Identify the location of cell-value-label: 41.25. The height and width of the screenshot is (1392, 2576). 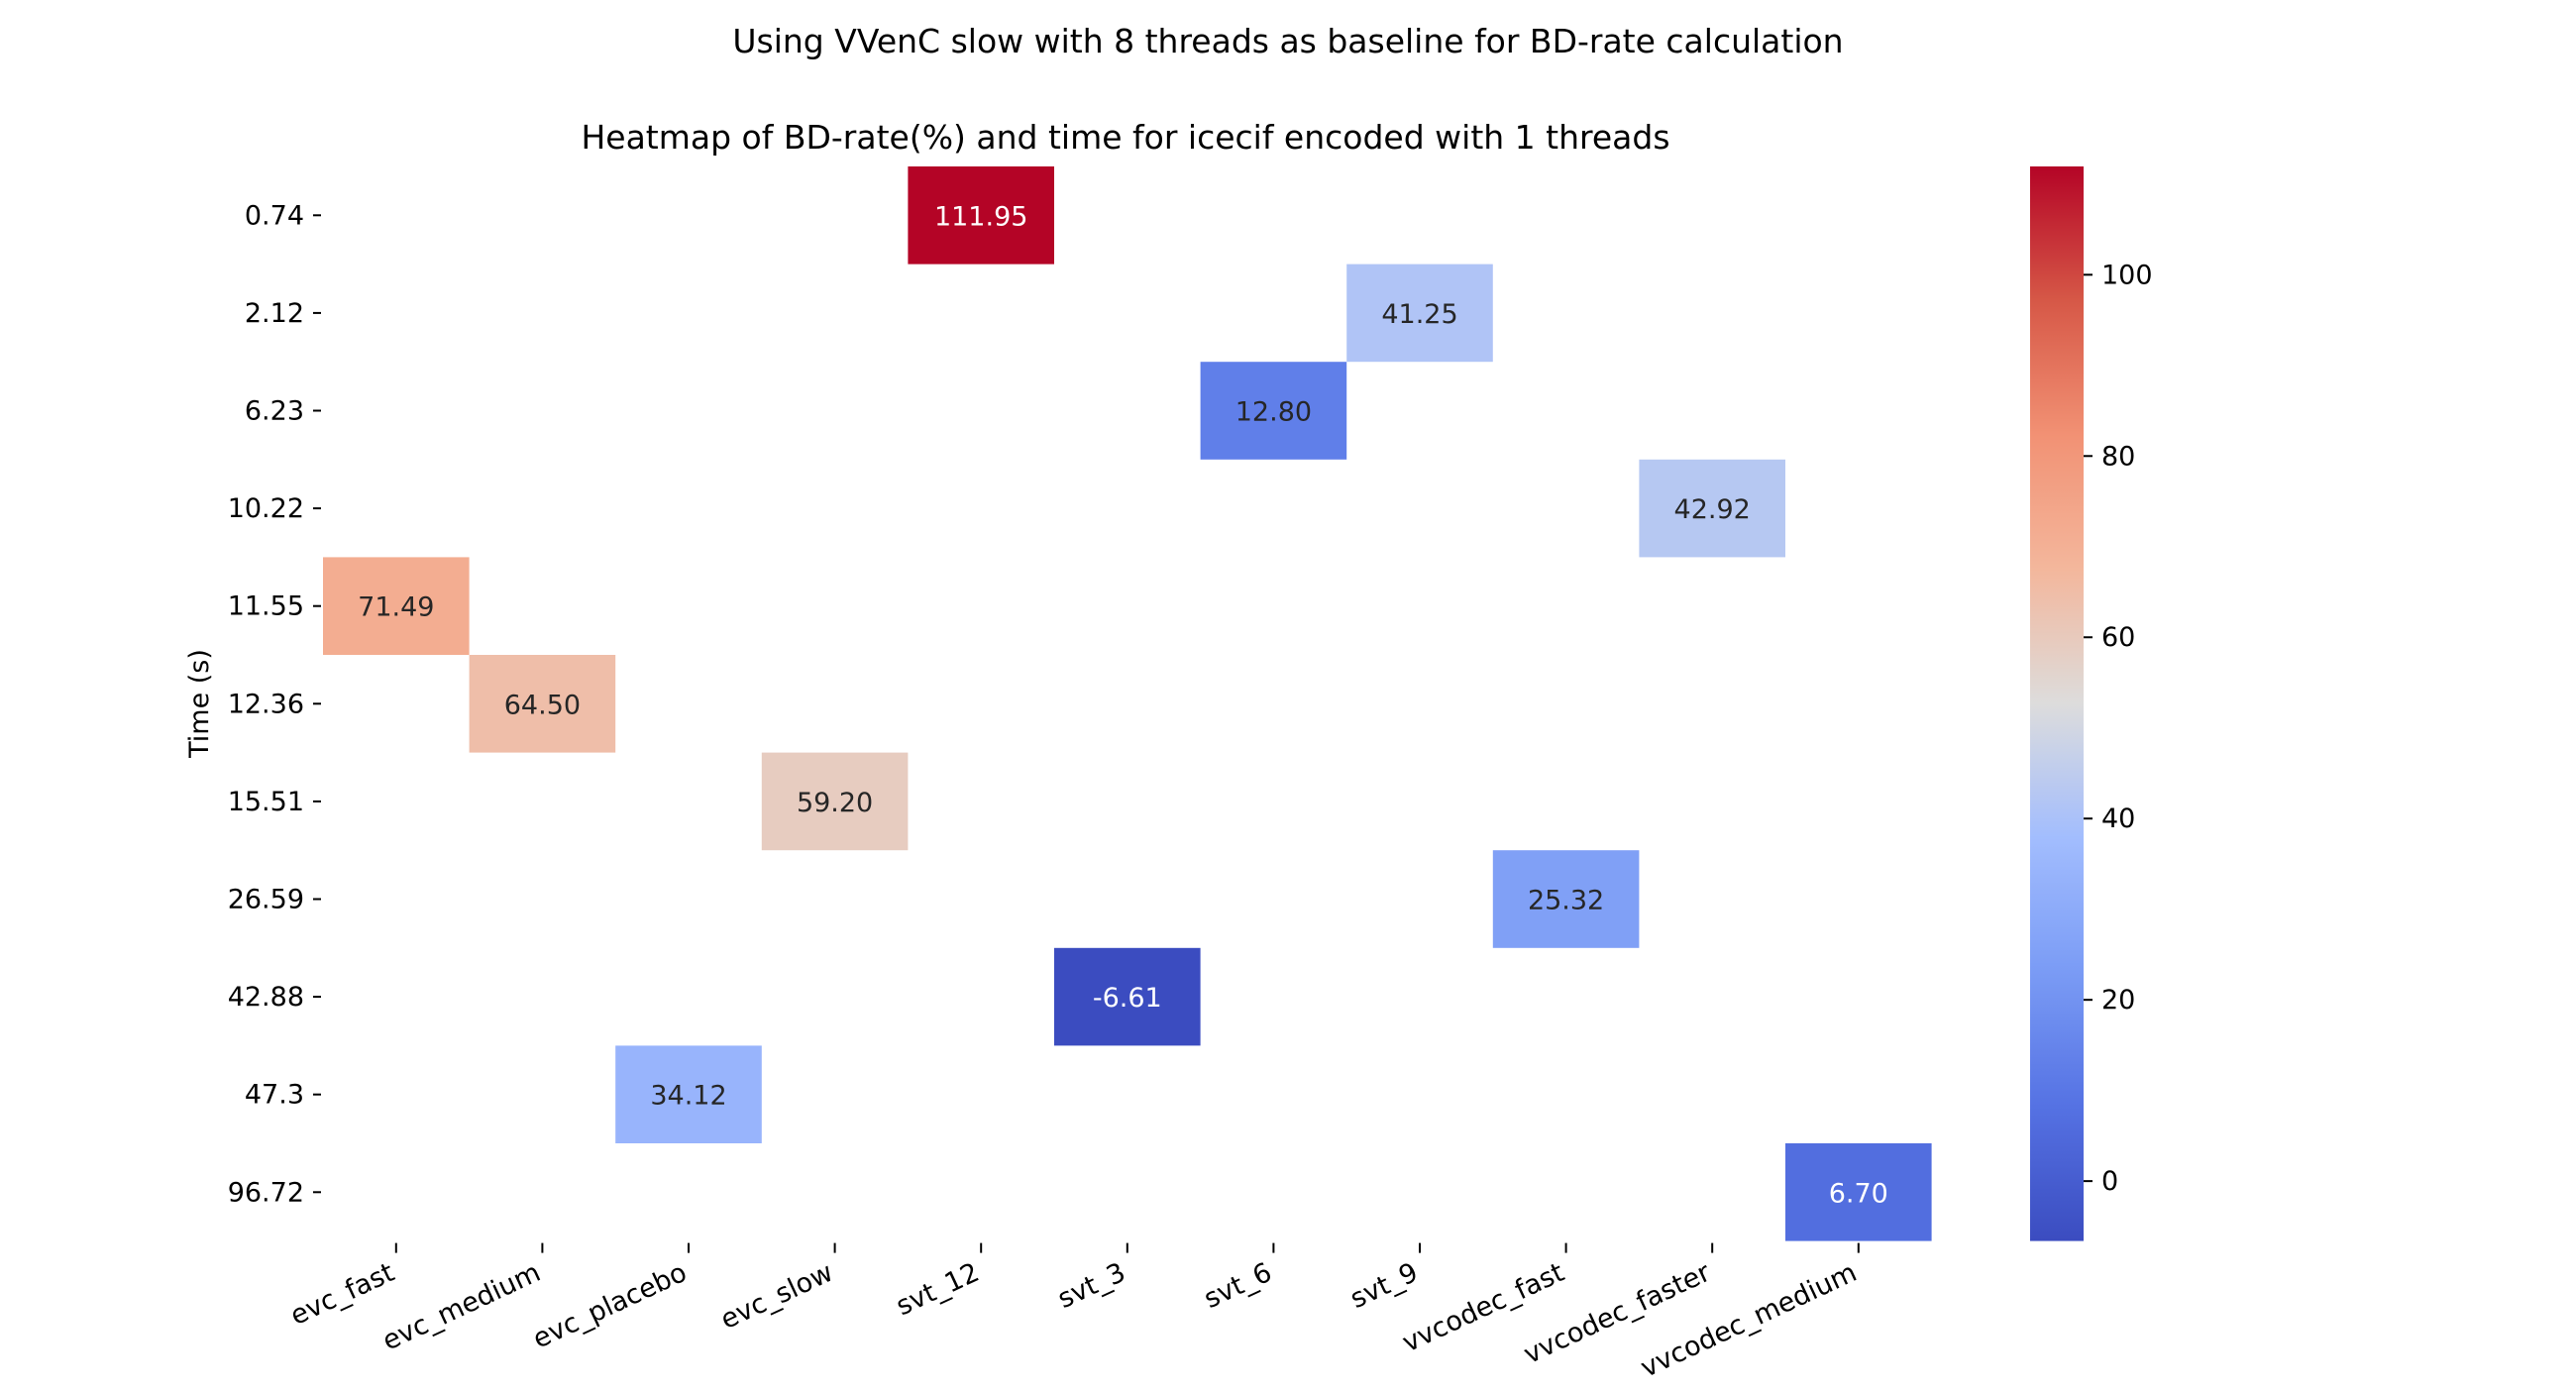
(1419, 315).